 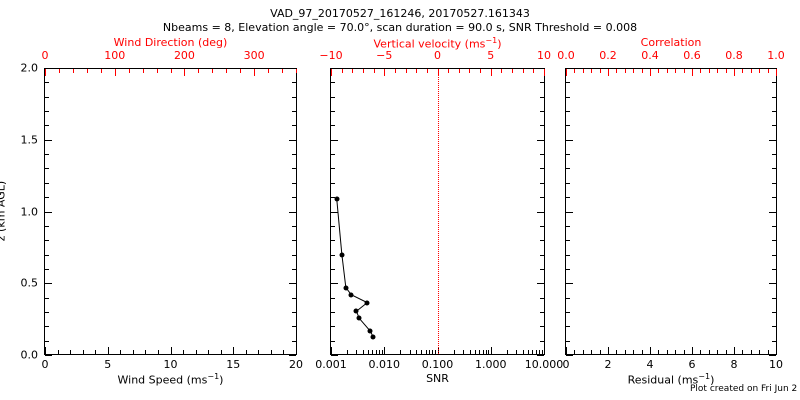 I want to click on plot-title: VAD_97_20170527_161246, 20170527.161343, so click(x=400, y=13).